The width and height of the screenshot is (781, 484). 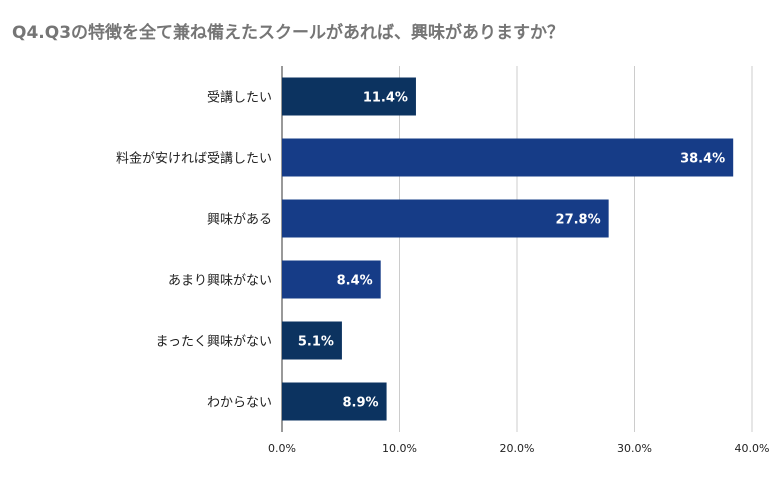 What do you see at coordinates (239, 403) in the screenshot?
I see `category-label: わからない` at bounding box center [239, 403].